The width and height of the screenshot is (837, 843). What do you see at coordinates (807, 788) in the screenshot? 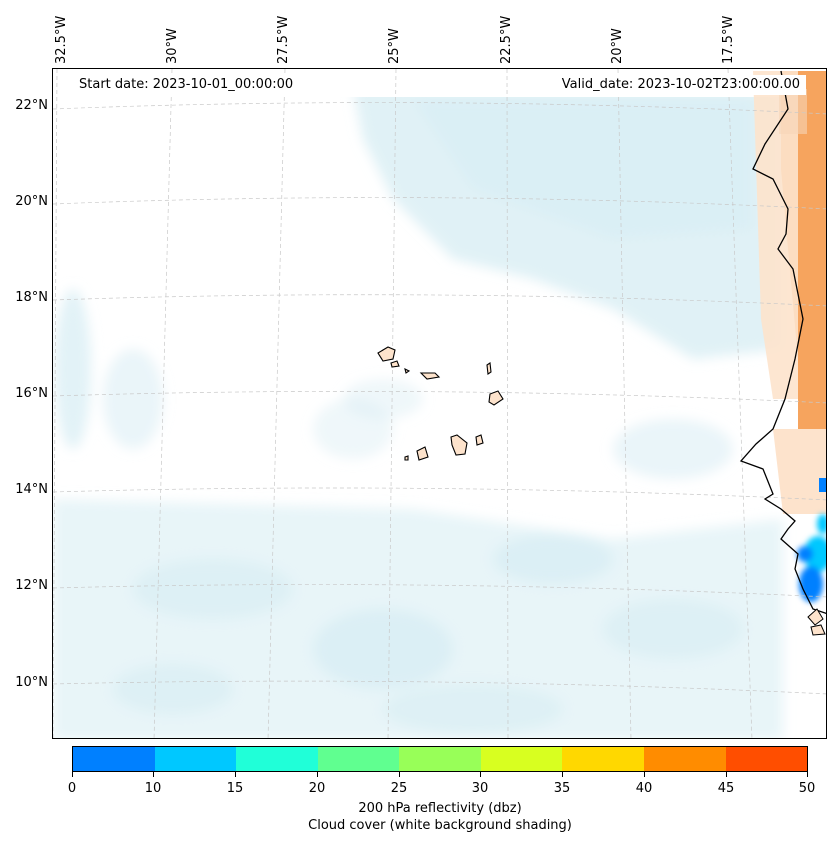
I see `colorbar-tick-label: 50` at bounding box center [807, 788].